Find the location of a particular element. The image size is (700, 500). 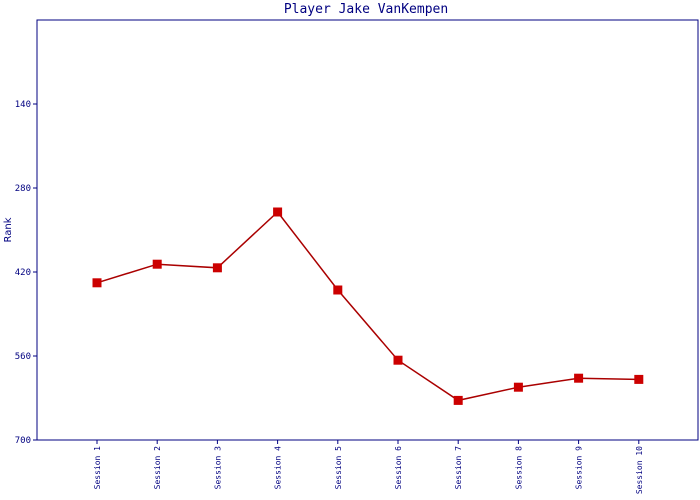

x-tick-label: Session 1 is located at coordinates (97, 468).